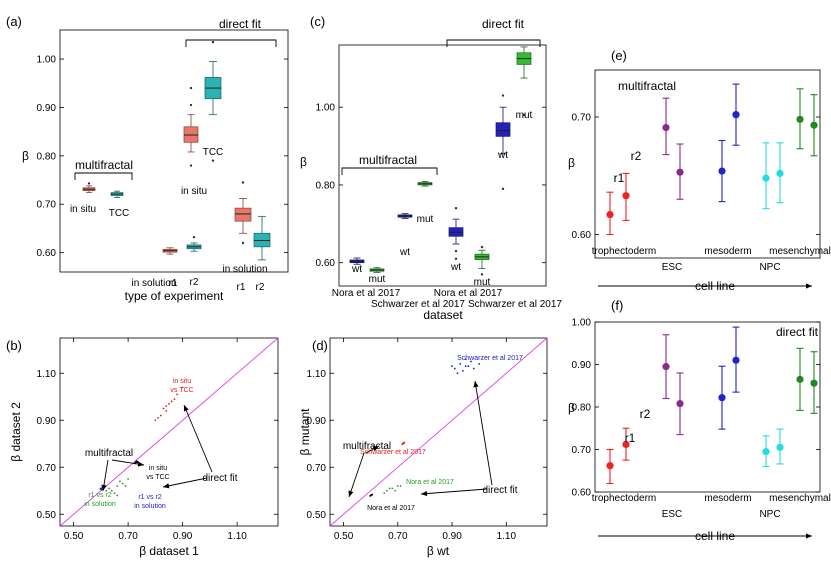  I want to click on series-label: Schwarzer et al 2017, so click(490, 358).